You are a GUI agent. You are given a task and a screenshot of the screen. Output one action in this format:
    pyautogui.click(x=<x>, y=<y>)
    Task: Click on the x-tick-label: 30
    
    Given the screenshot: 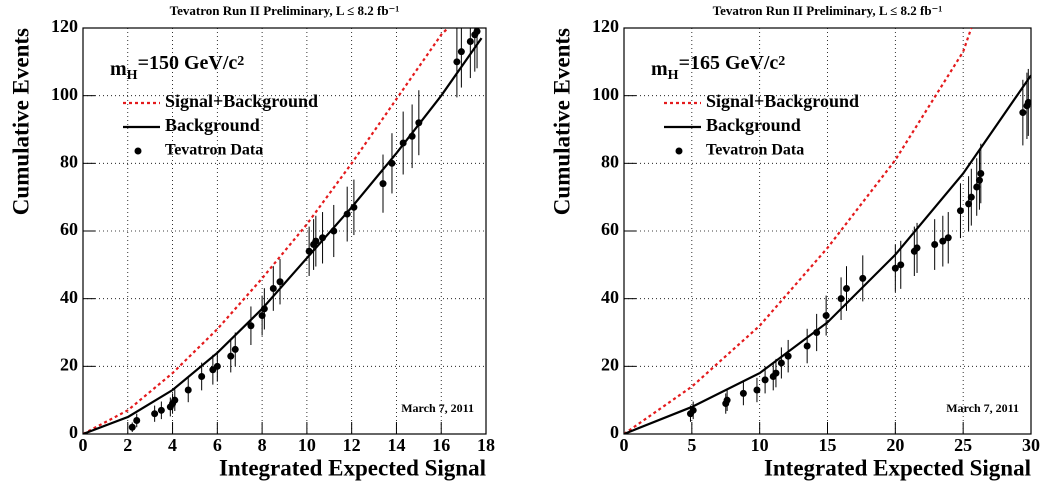 What is the action you would take?
    pyautogui.click(x=1031, y=445)
    